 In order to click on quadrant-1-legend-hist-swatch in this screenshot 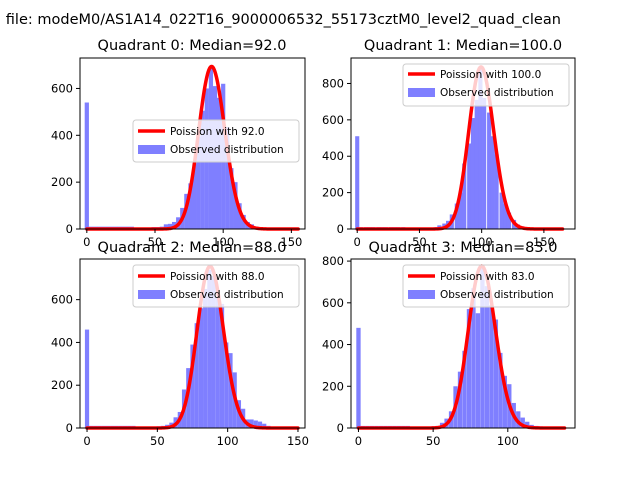, I will do `click(421, 92)`.